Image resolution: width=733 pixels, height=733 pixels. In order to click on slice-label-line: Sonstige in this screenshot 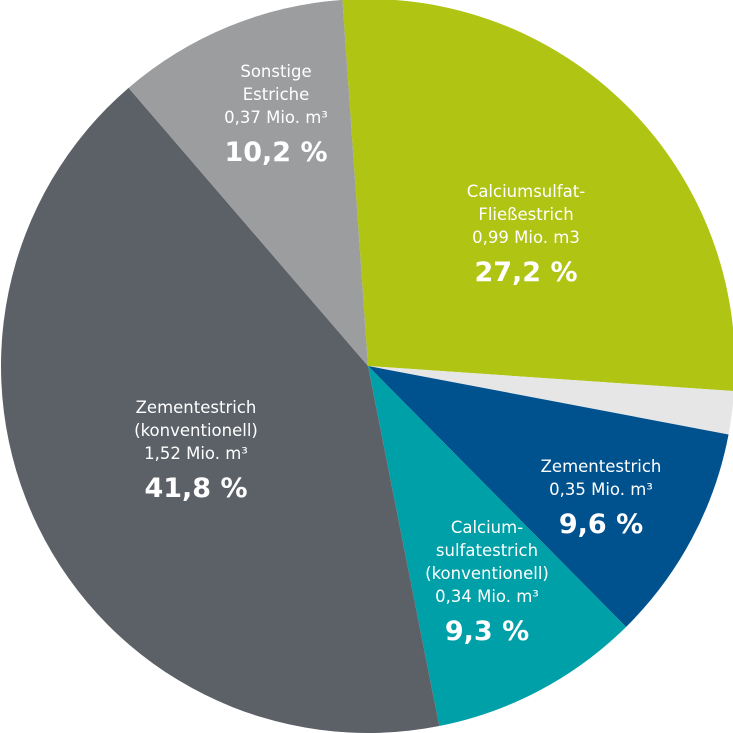, I will do `click(275, 71)`.